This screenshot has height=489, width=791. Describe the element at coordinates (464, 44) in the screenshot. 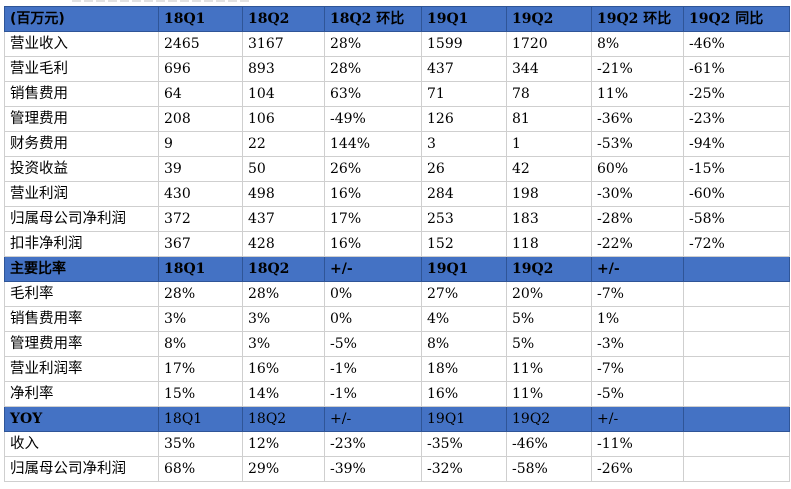

I see `value-cell: 1599` at that location.